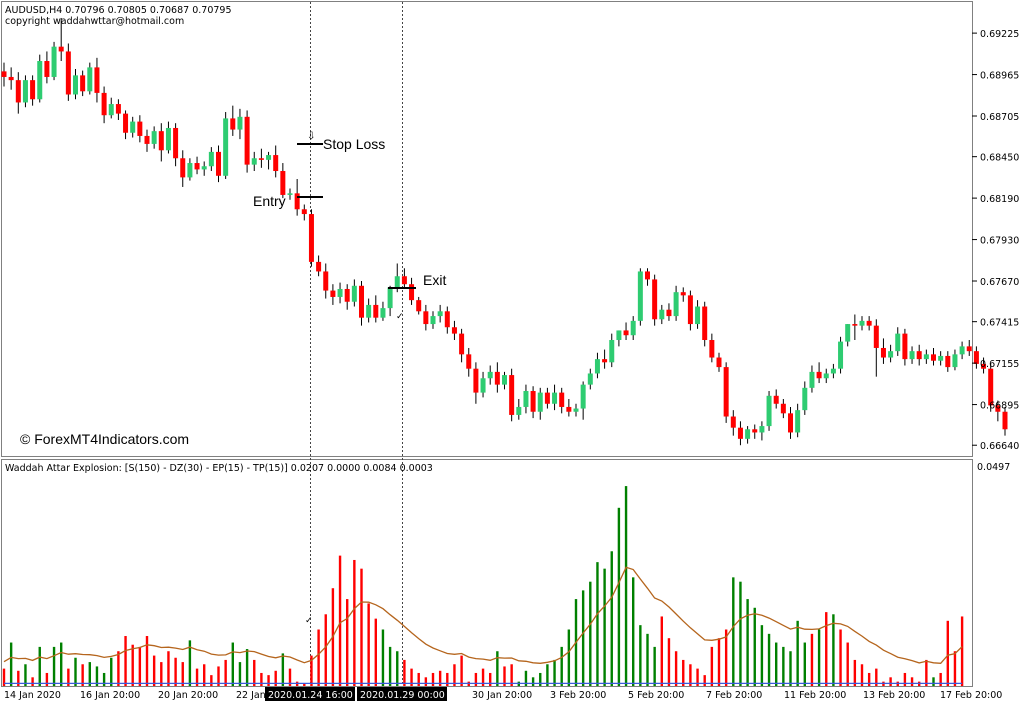 This screenshot has height=705, width=1024. Describe the element at coordinates (999, 117) in the screenshot. I see `price-tick-label: 0.68705` at that location.